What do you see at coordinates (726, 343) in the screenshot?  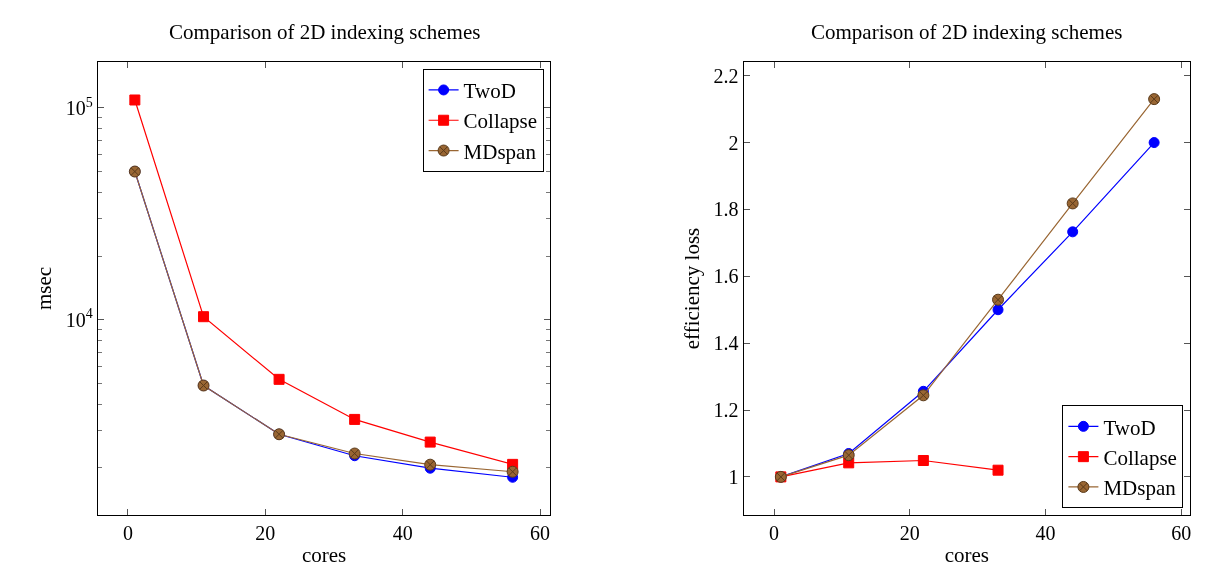 I see `y-tick-label: 1.4` at bounding box center [726, 343].